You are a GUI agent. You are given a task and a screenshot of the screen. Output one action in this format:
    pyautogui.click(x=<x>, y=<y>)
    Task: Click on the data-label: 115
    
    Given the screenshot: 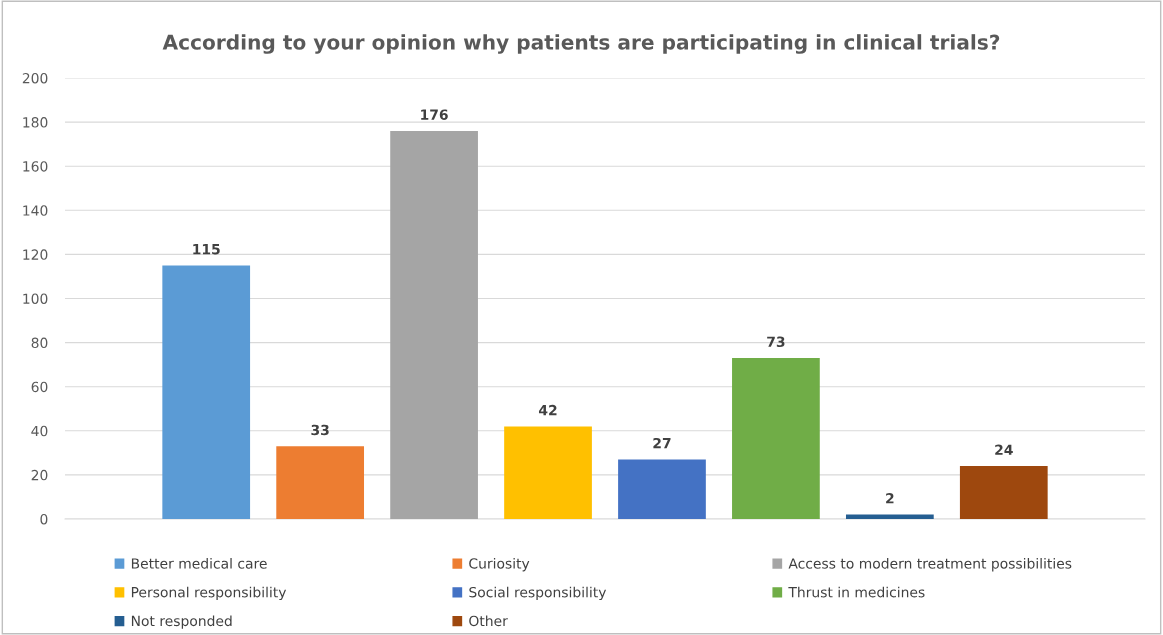 What is the action you would take?
    pyautogui.click(x=206, y=249)
    